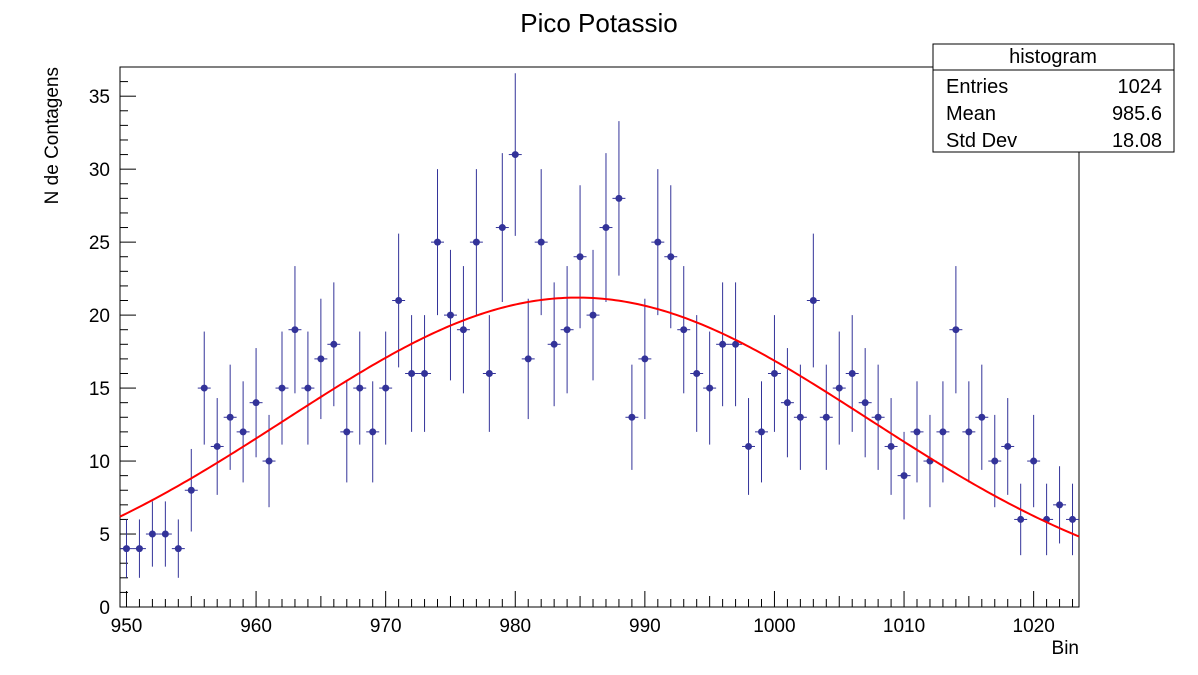 This screenshot has height=675, width=1198. Describe the element at coordinates (99, 462) in the screenshot. I see `y-tick-label: 10` at that location.